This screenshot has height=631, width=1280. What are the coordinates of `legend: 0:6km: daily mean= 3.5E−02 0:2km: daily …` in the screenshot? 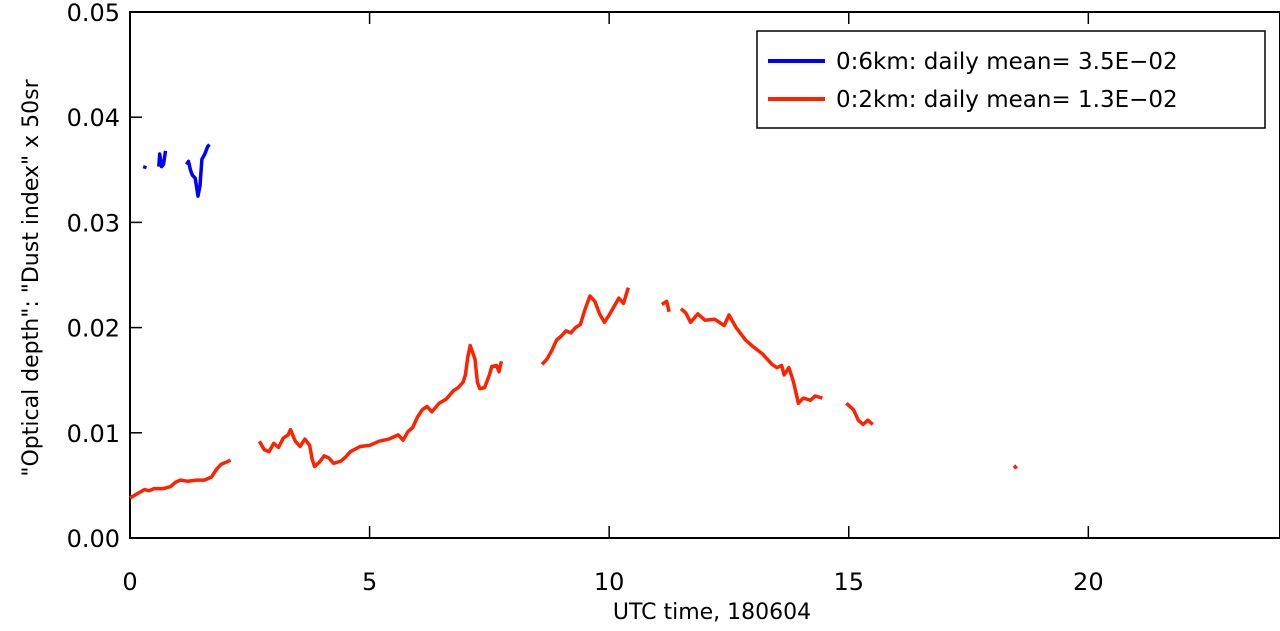 It's located at (1011, 79).